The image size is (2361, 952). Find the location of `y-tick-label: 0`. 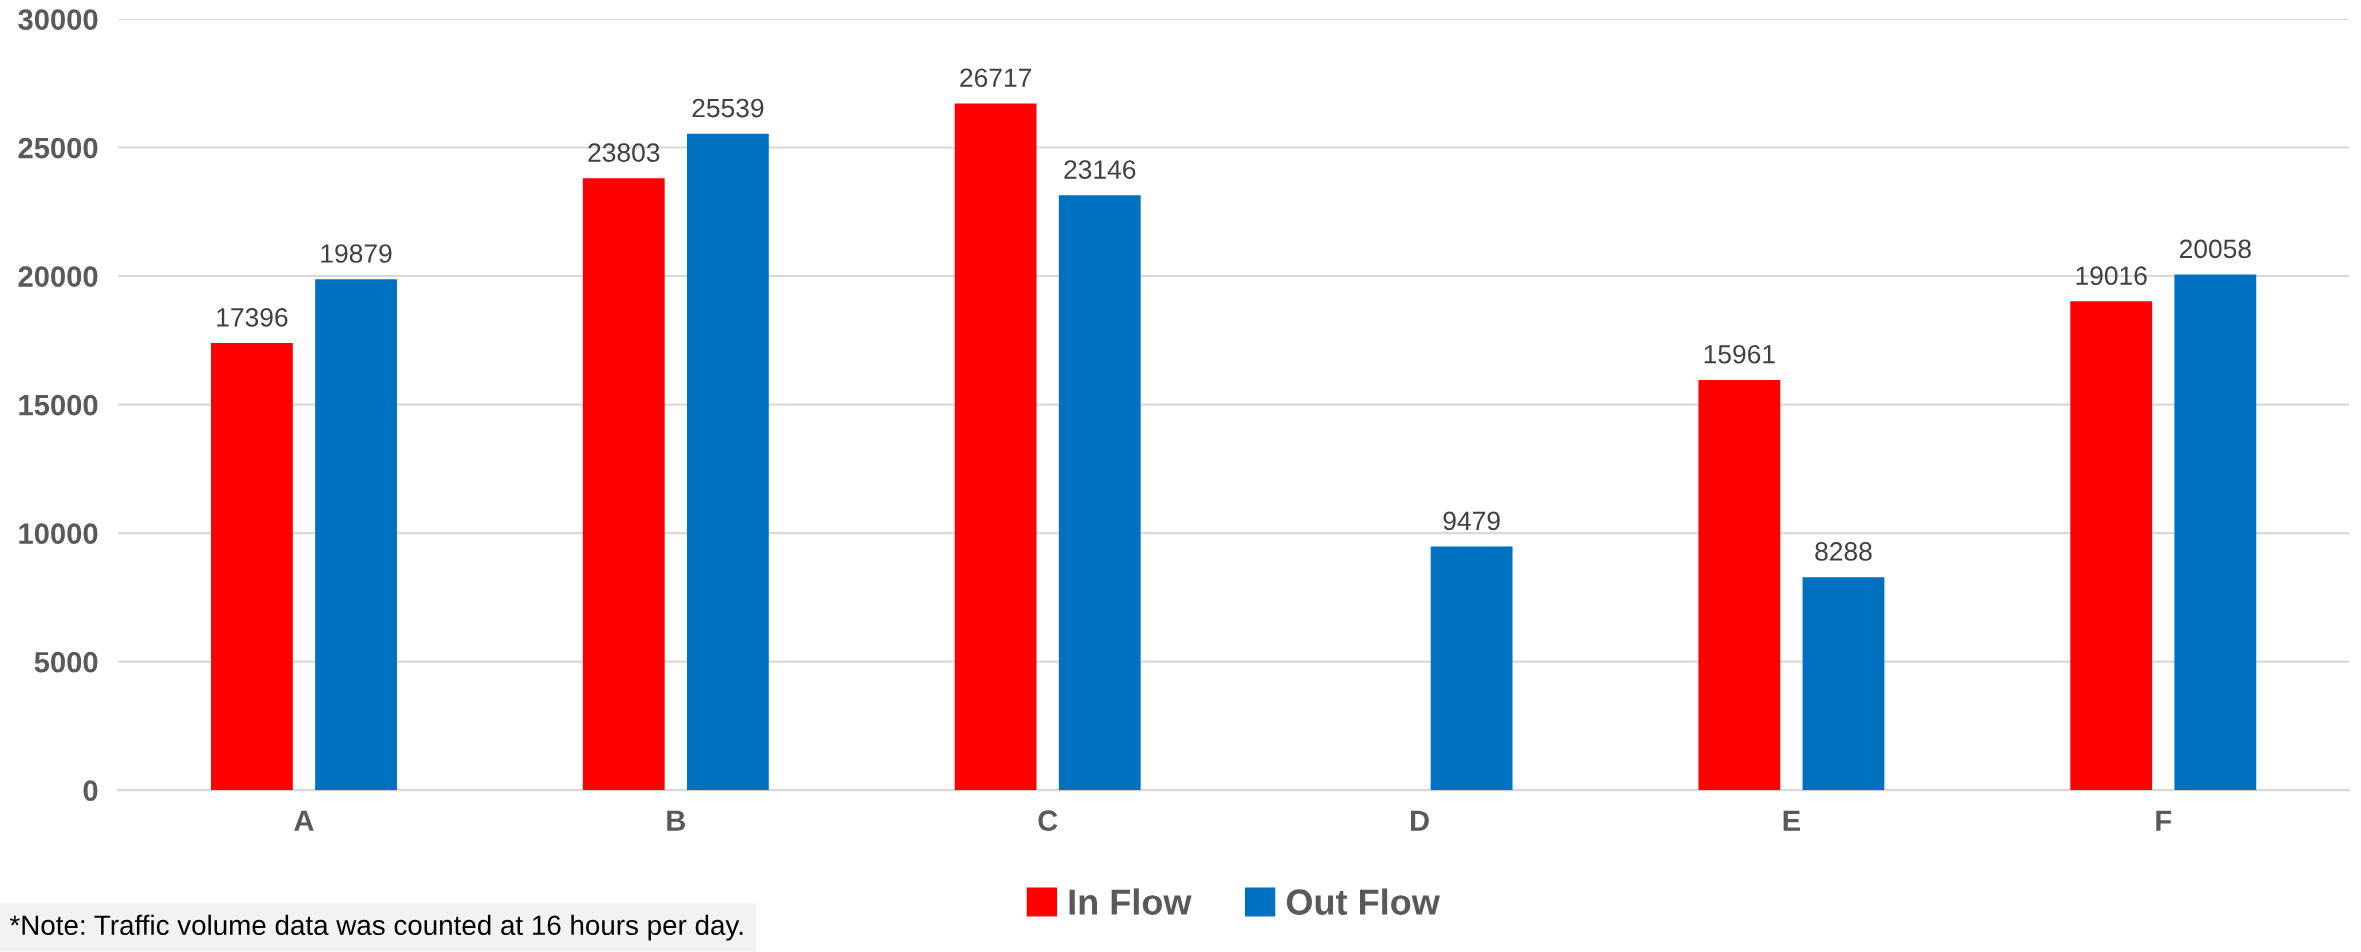

y-tick-label: 0 is located at coordinates (90, 791).